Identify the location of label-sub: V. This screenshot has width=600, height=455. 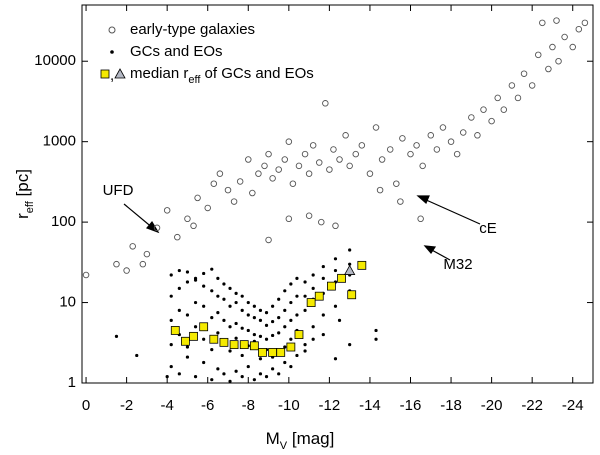
(284, 446).